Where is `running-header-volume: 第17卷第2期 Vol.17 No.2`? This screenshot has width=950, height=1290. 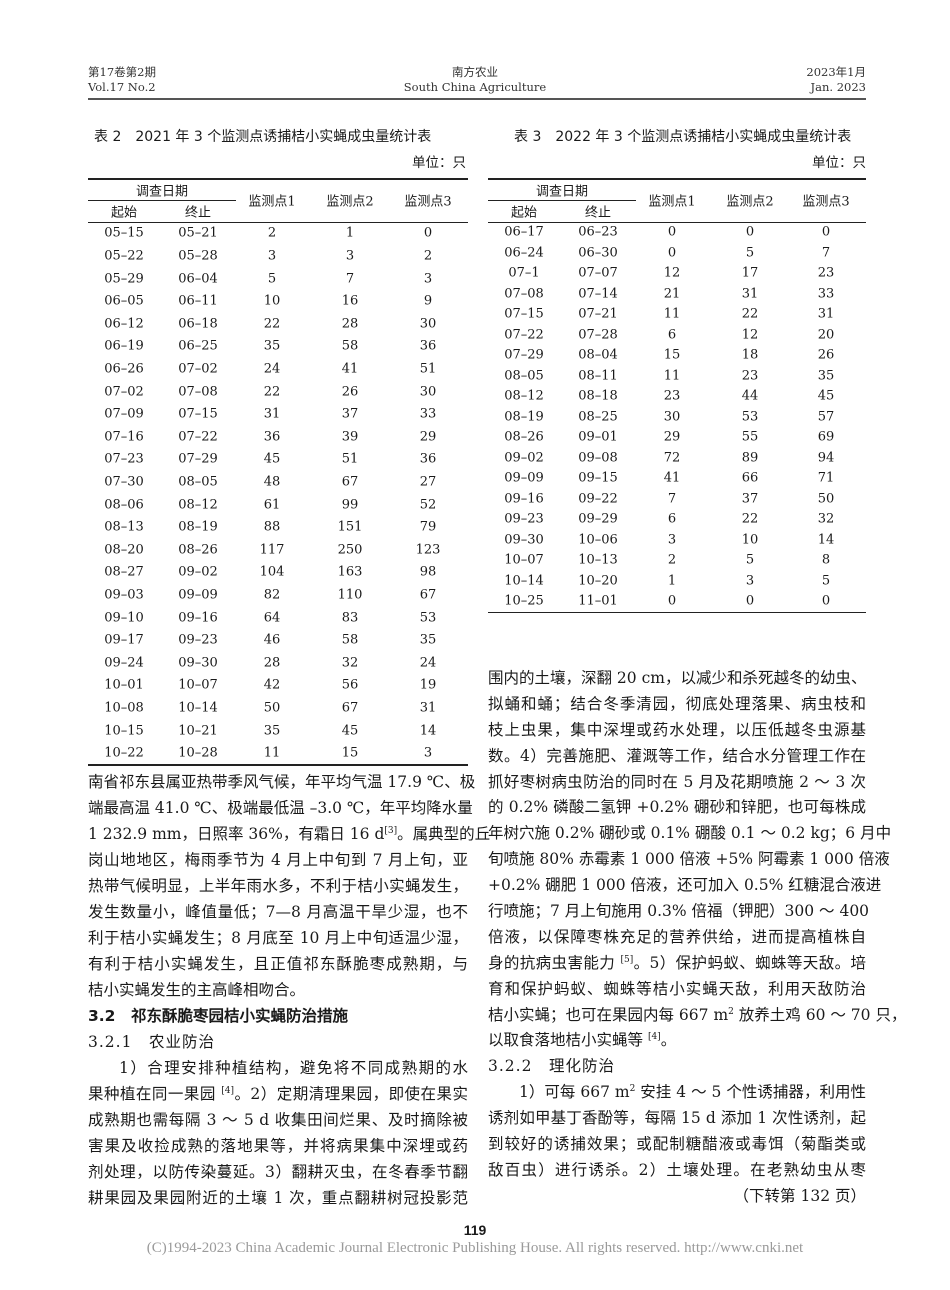
running-header-volume: 第17卷第2期 Vol.17 No.2 is located at coordinates (122, 80).